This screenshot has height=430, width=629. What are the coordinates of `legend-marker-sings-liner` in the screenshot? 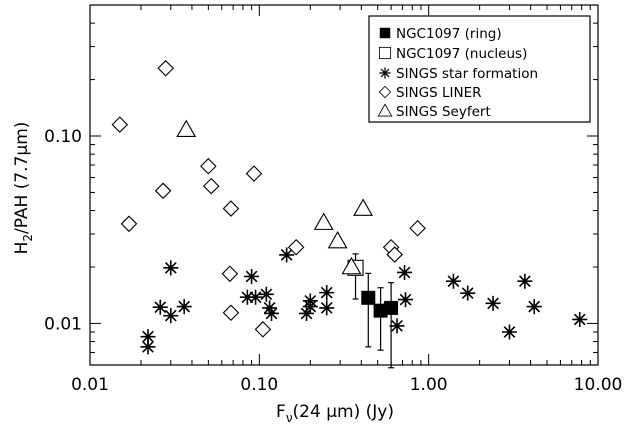 It's located at (385, 92).